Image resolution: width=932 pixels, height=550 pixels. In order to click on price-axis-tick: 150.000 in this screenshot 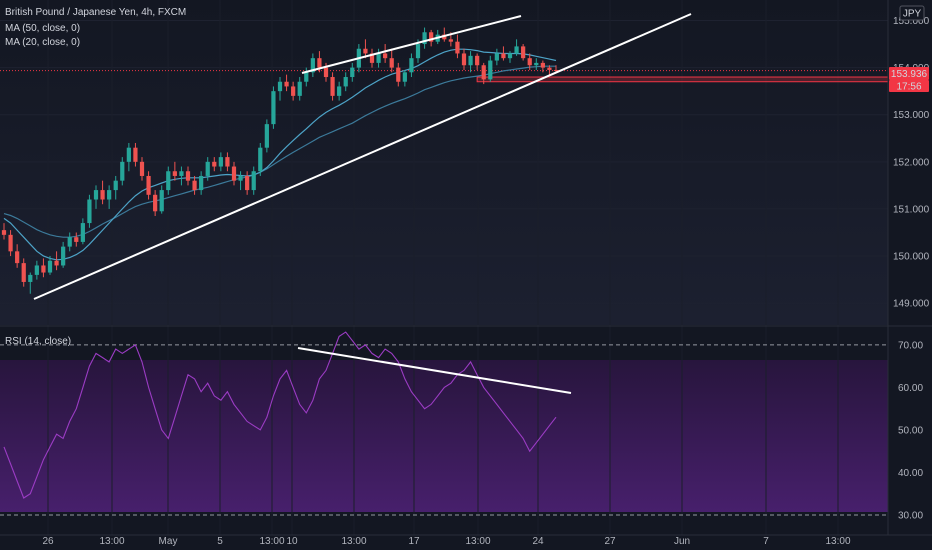, I will do `click(911, 257)`.